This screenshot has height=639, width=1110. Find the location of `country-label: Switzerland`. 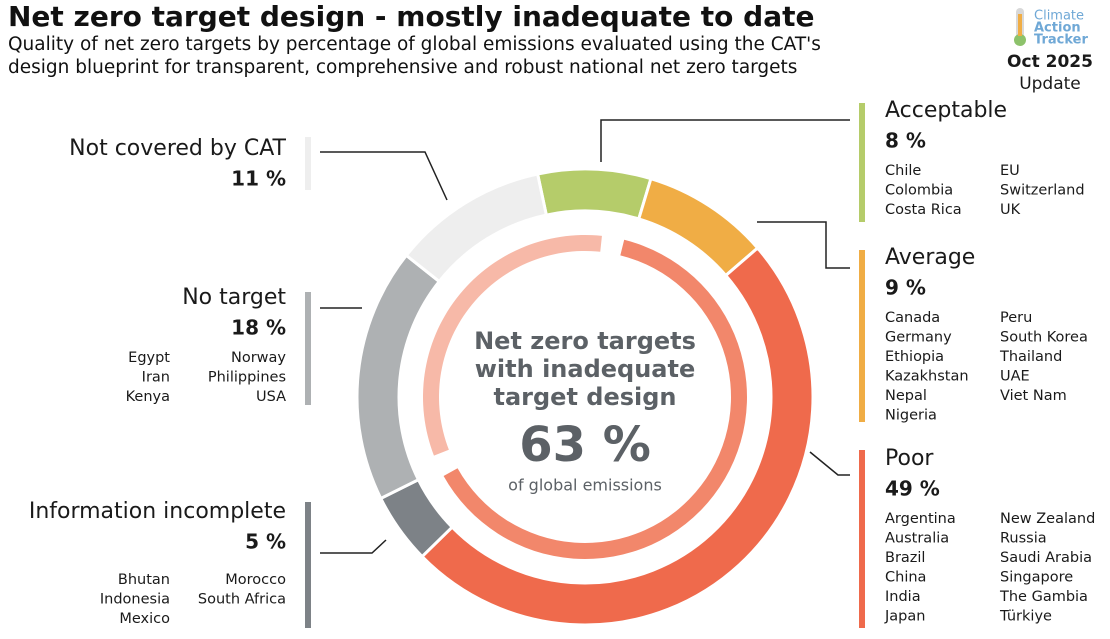

country-label: Switzerland is located at coordinates (1042, 191).